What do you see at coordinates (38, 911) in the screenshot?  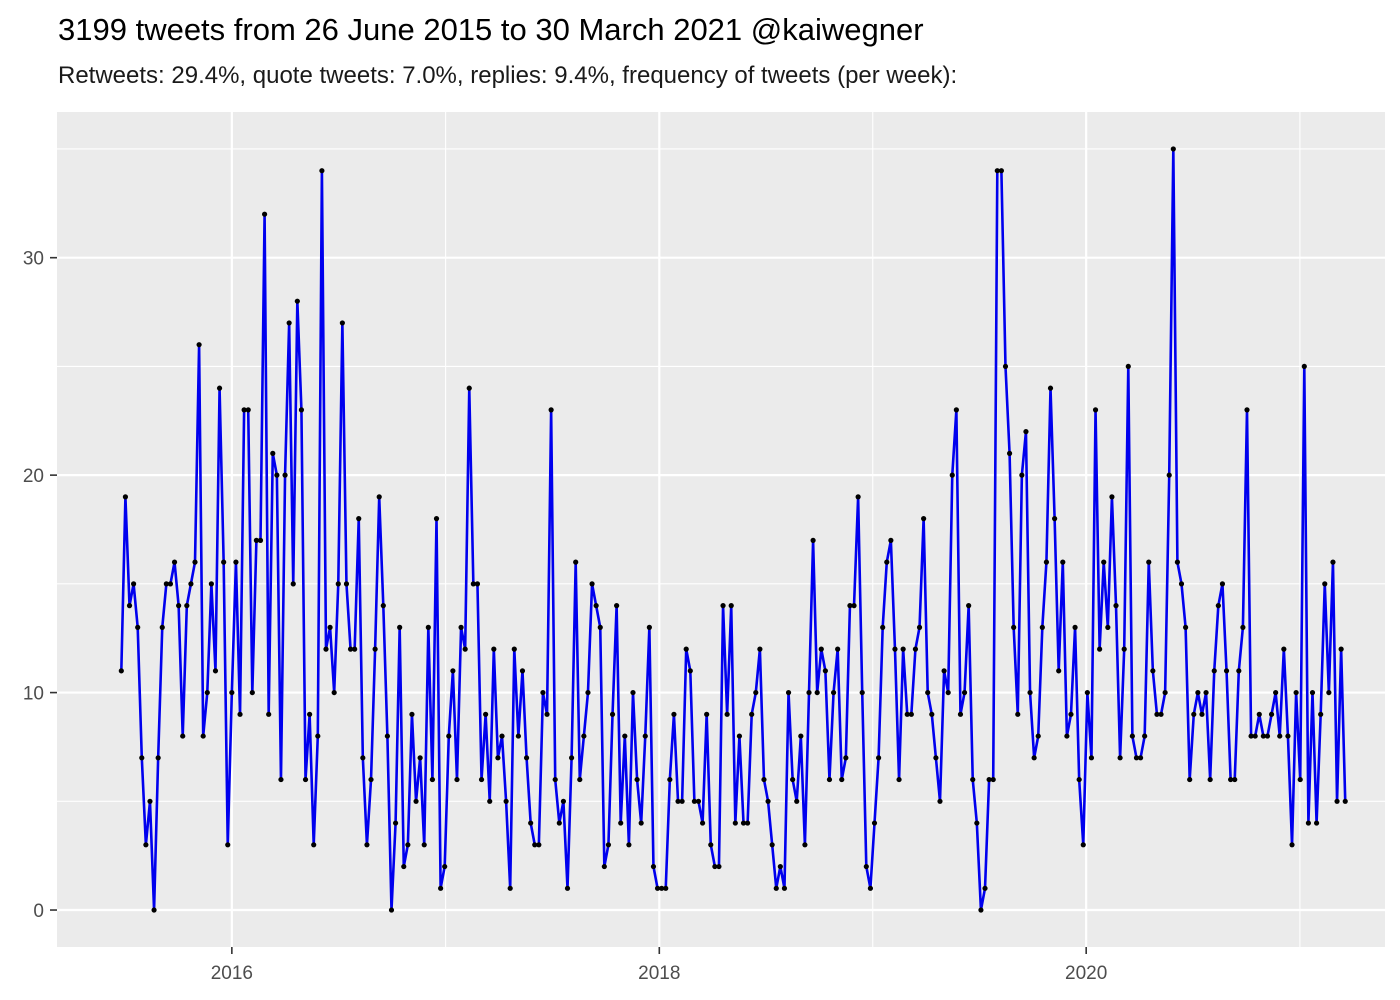 I see `y-tick-label: 0` at bounding box center [38, 911].